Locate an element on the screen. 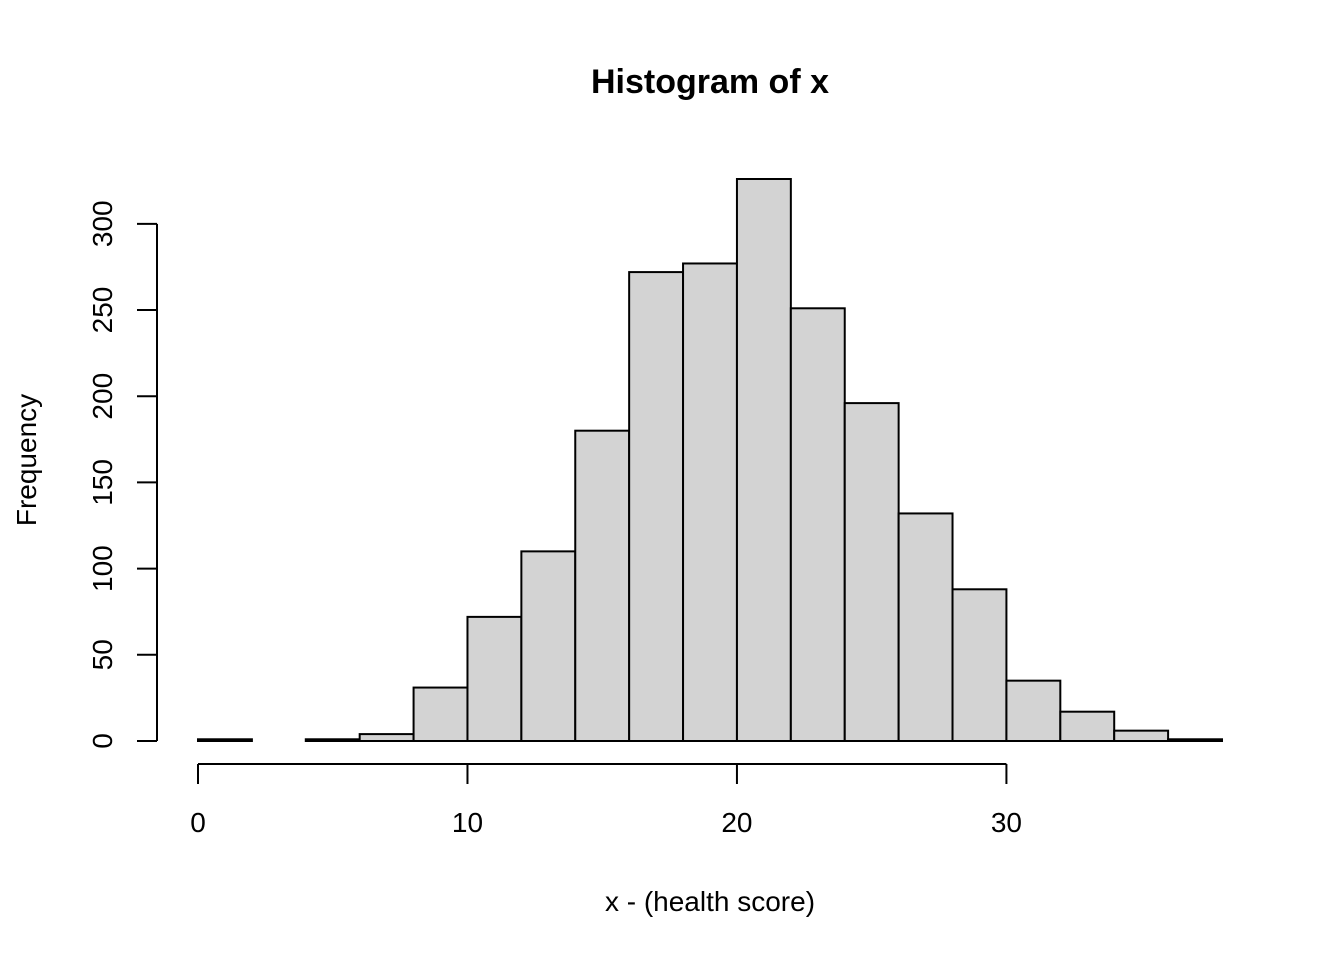 The width and height of the screenshot is (1344, 960). y-axis: 0 50 100 150 200 250 300 is located at coordinates (122, 474).